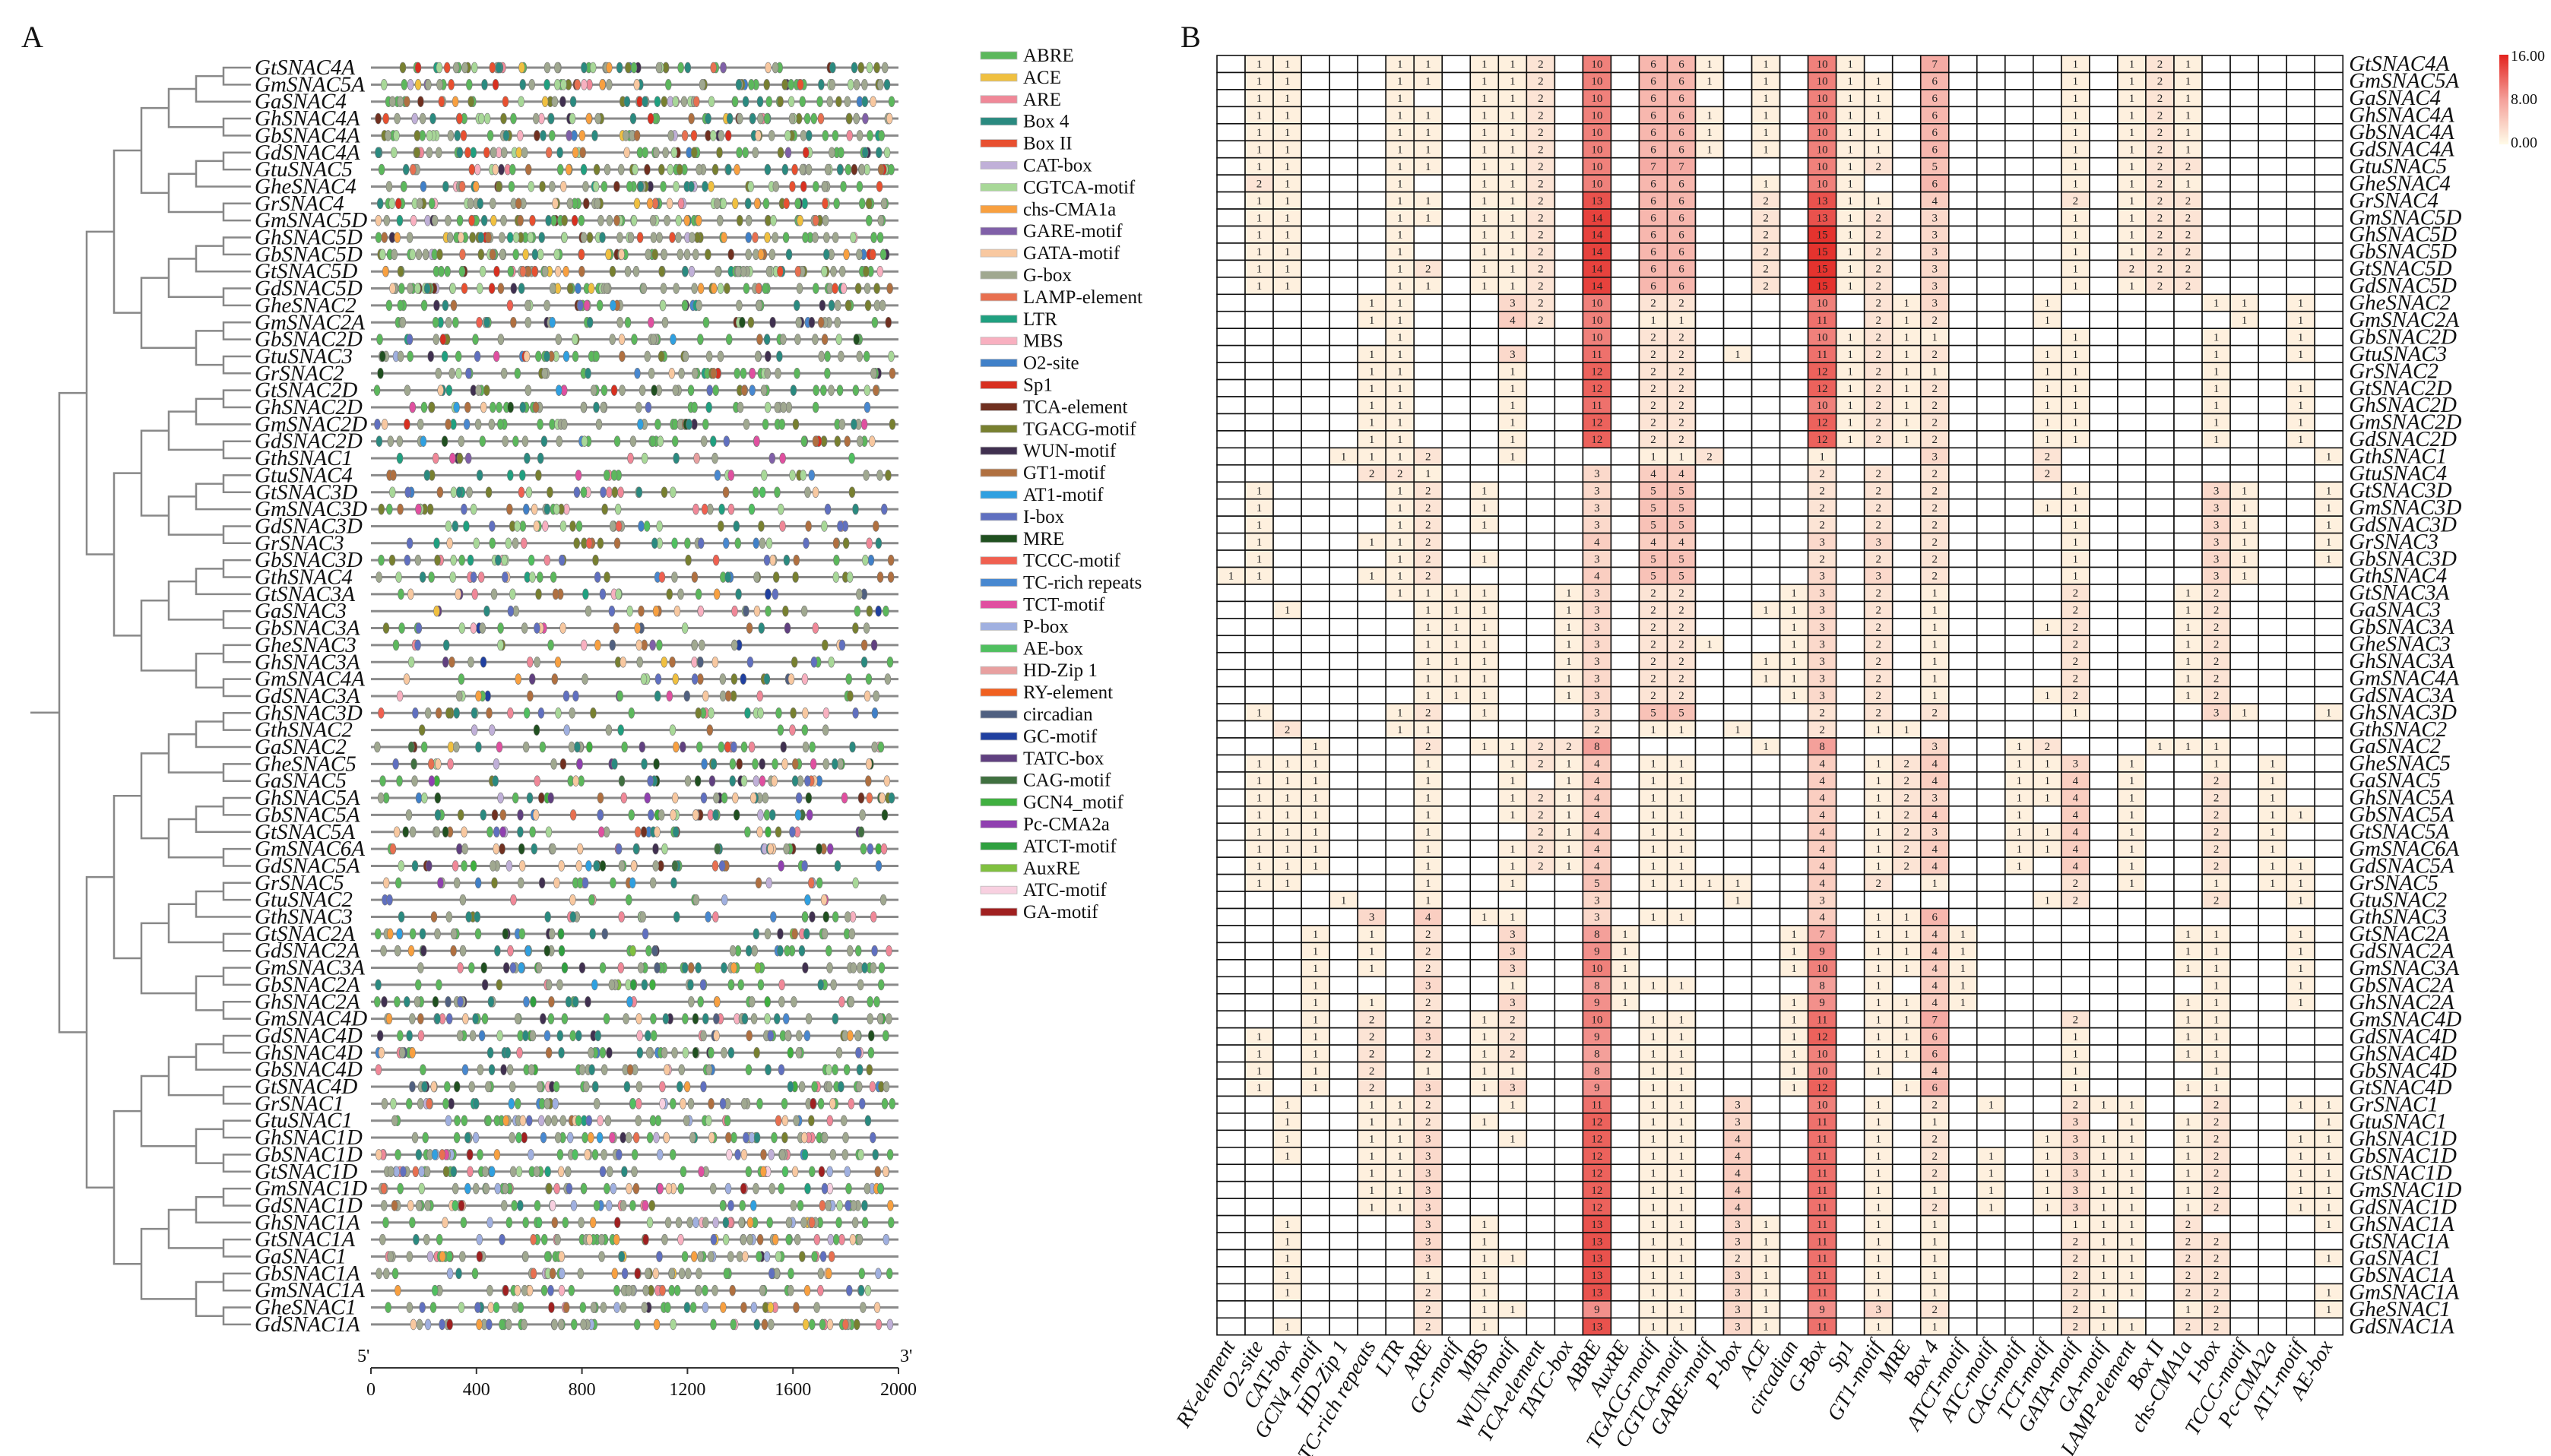  I want to click on cell-value: 2, so click(1878, 235).